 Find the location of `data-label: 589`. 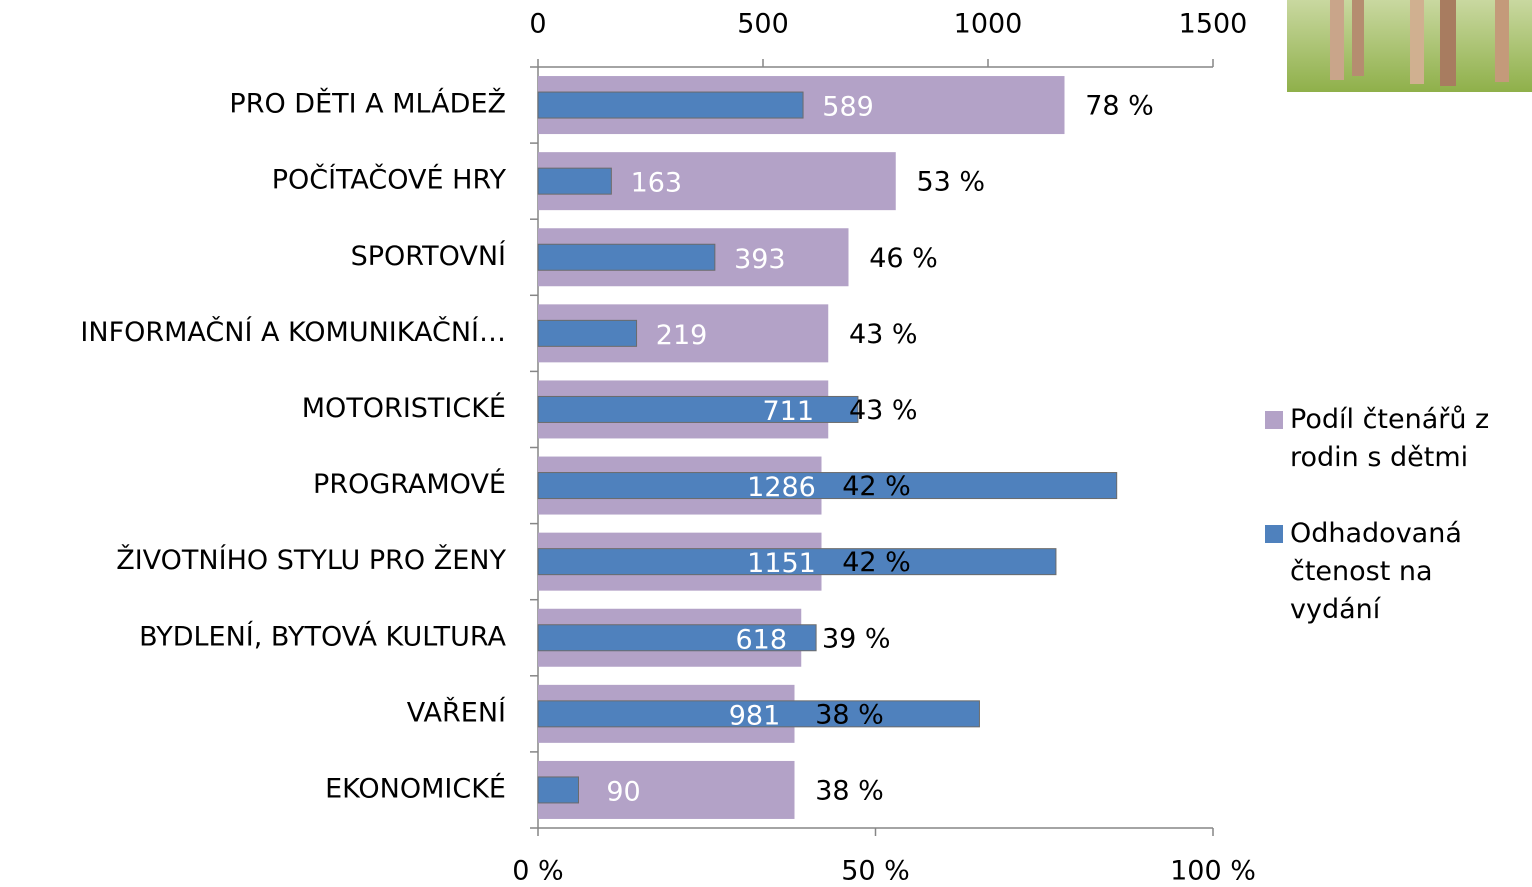

data-label: 589 is located at coordinates (848, 107).